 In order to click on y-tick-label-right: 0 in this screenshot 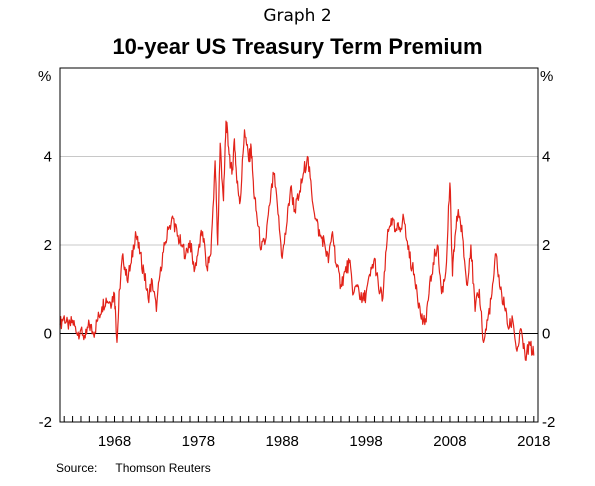, I will do `click(546, 334)`.